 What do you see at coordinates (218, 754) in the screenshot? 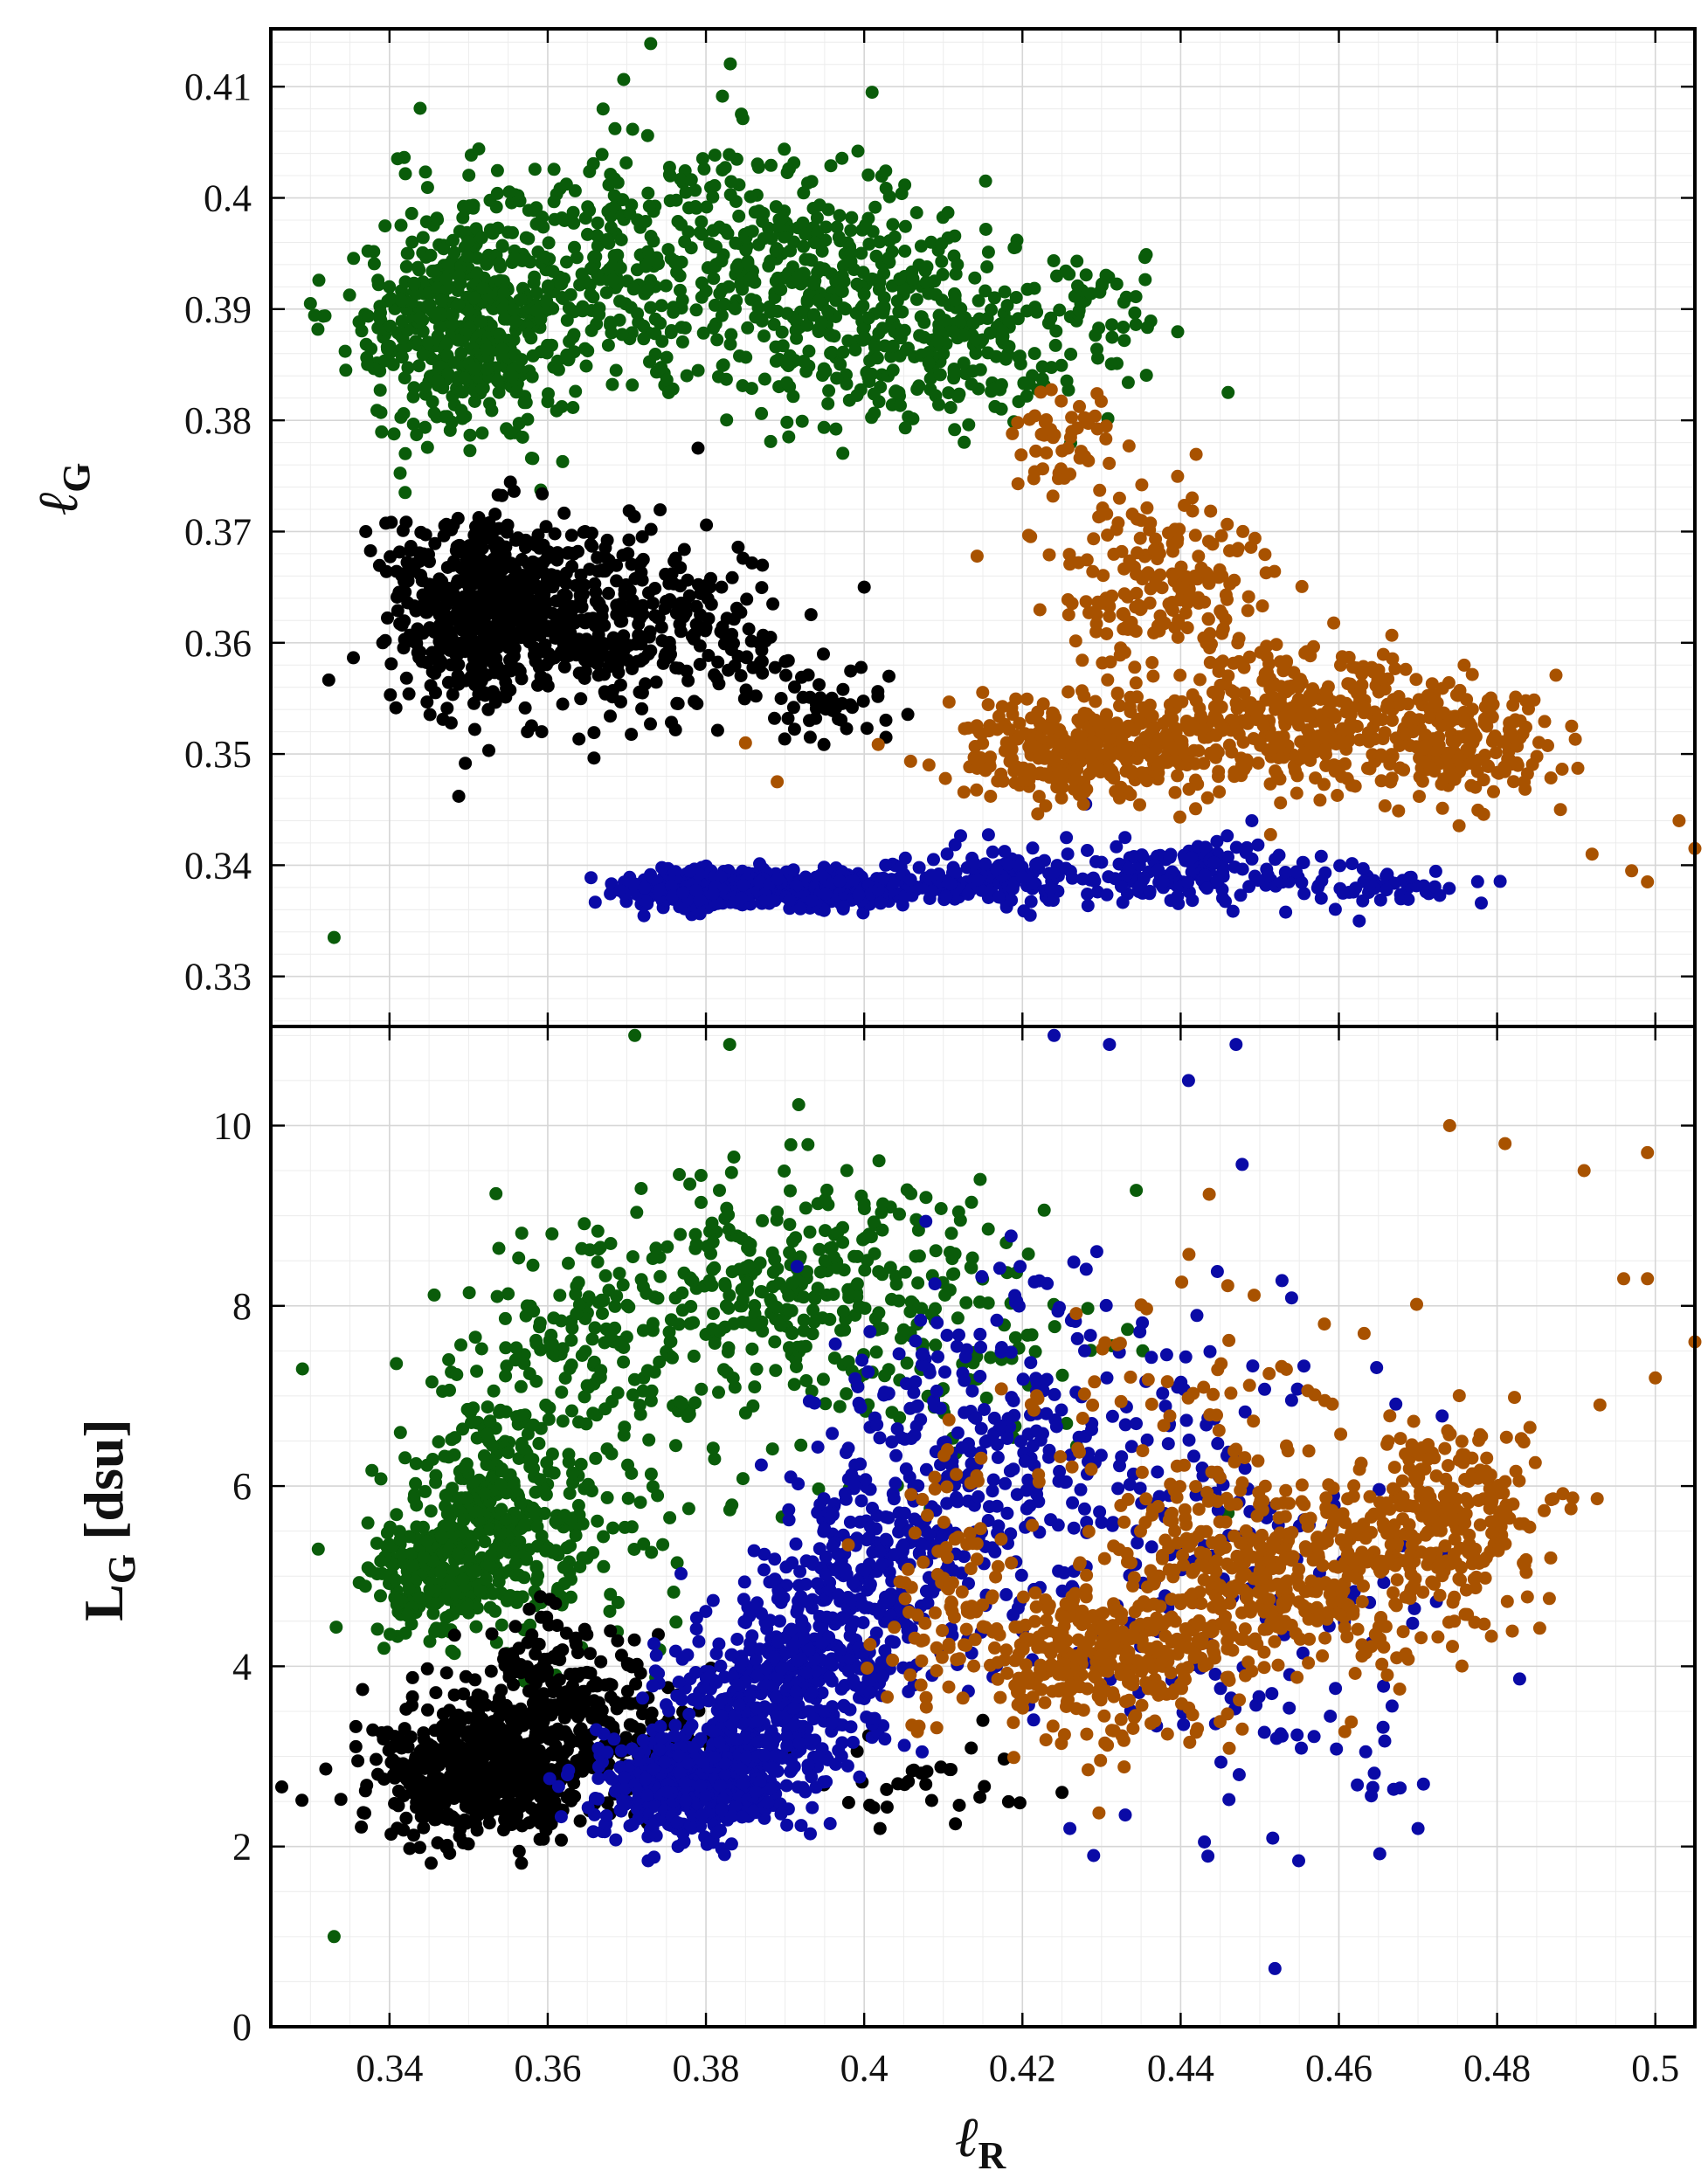
I see `y-tick-label: 0.35` at bounding box center [218, 754].